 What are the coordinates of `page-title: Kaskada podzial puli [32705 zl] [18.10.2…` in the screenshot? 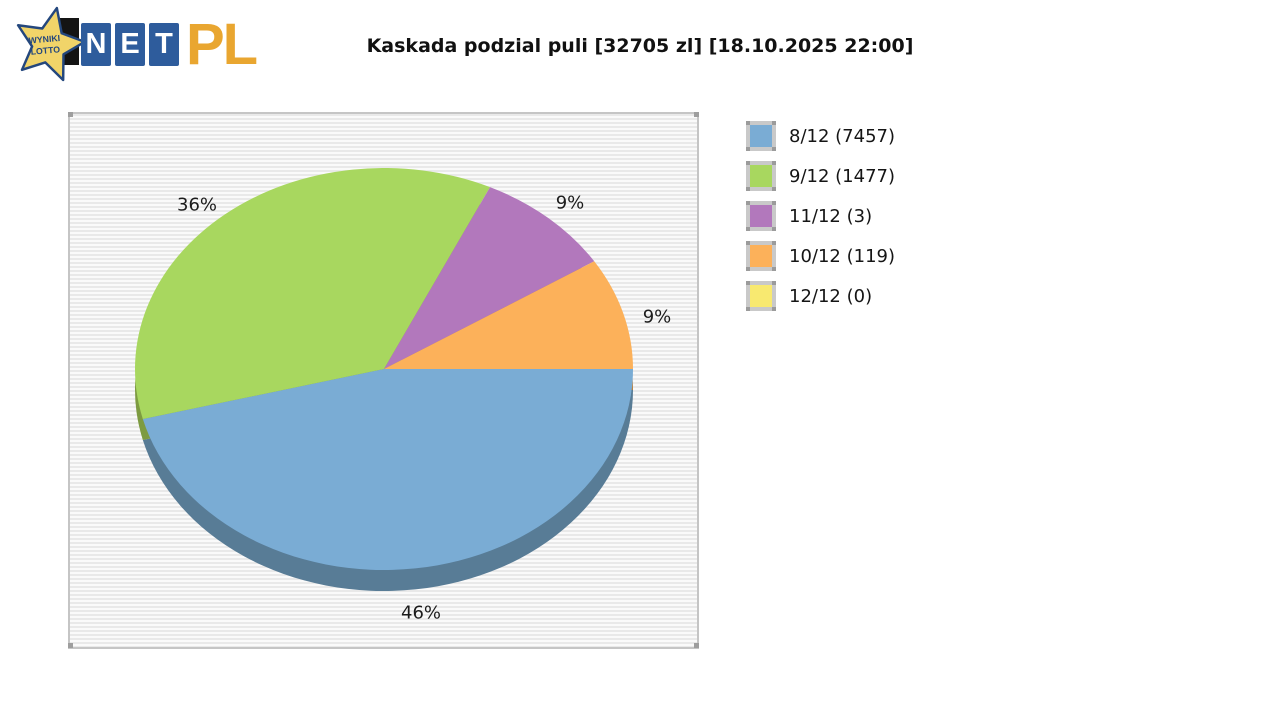 It's located at (640, 46).